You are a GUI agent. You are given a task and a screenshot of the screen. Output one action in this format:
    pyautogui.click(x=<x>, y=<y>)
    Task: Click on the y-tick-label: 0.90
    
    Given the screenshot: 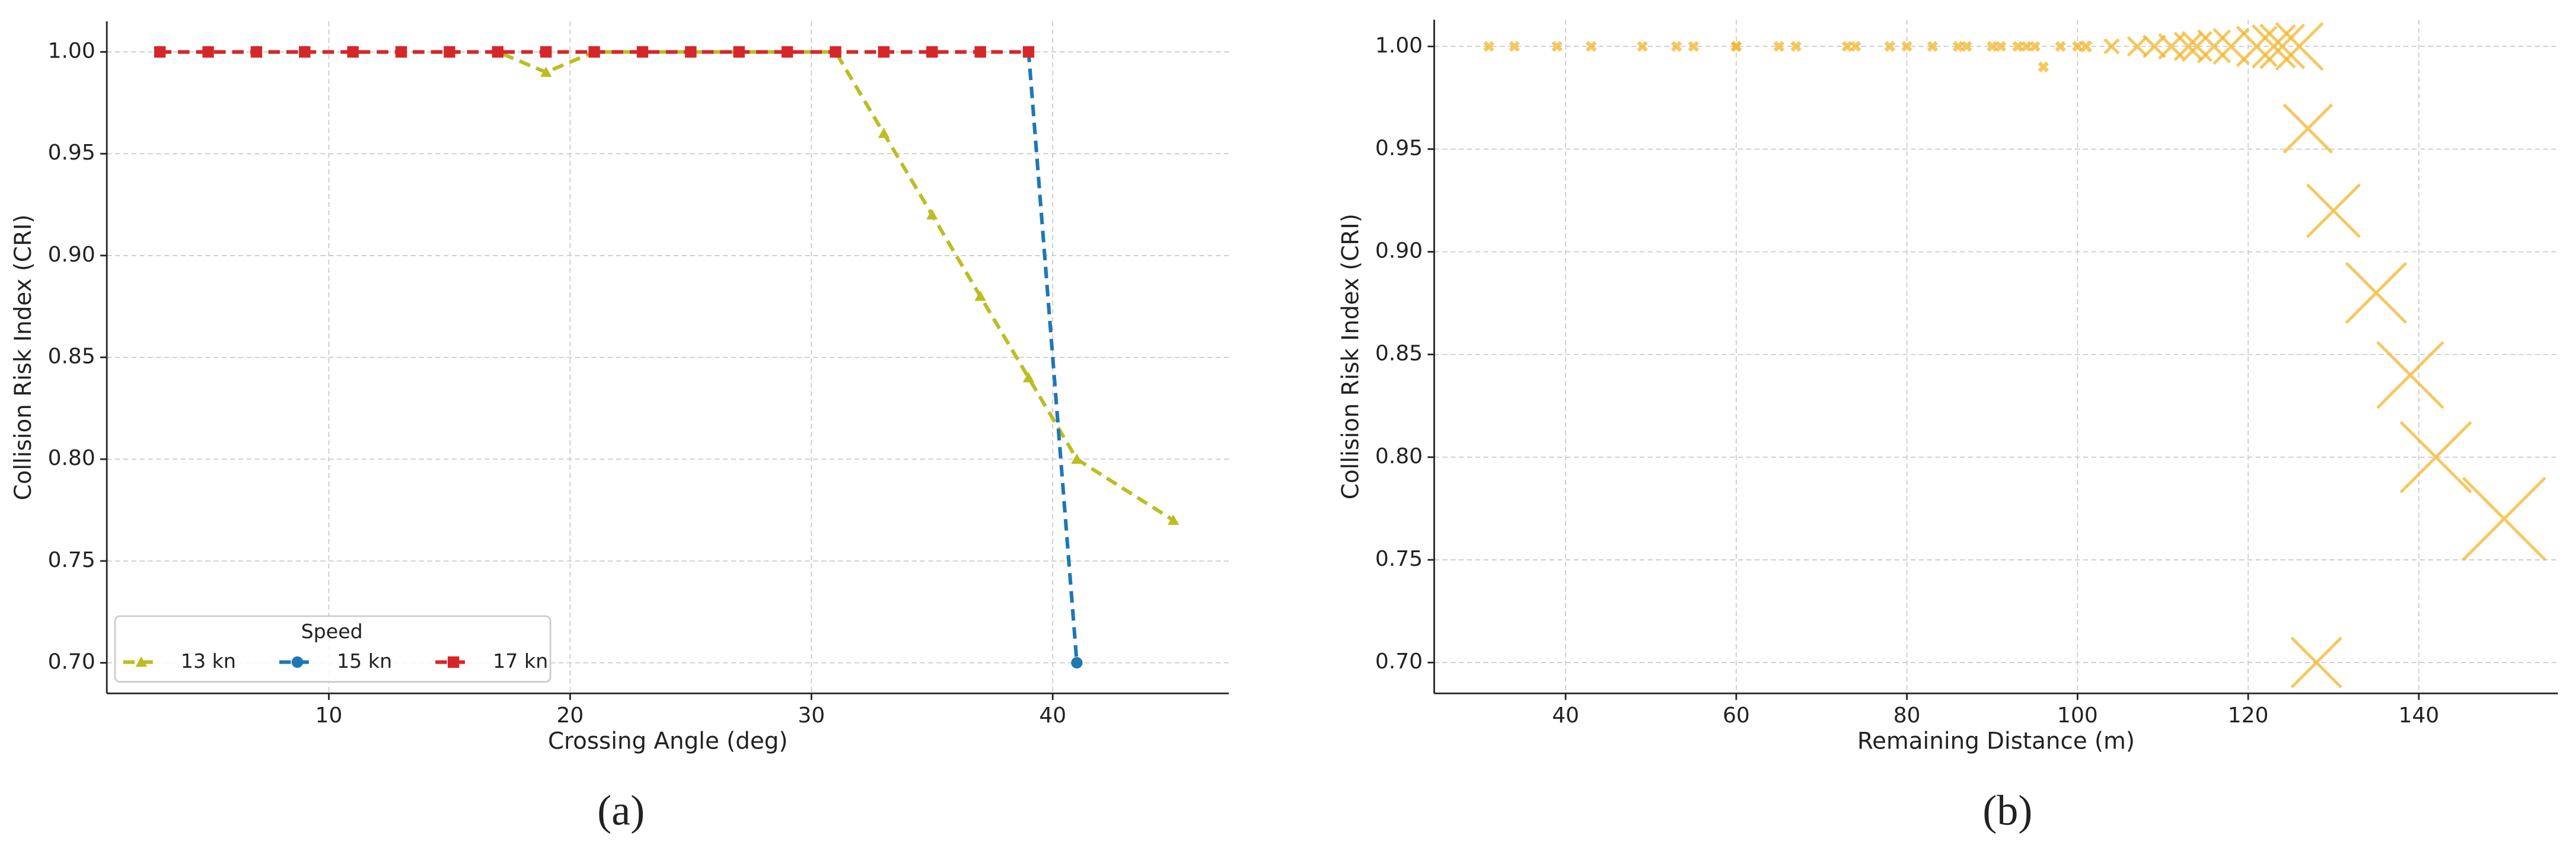 What is the action you would take?
    pyautogui.click(x=71, y=255)
    